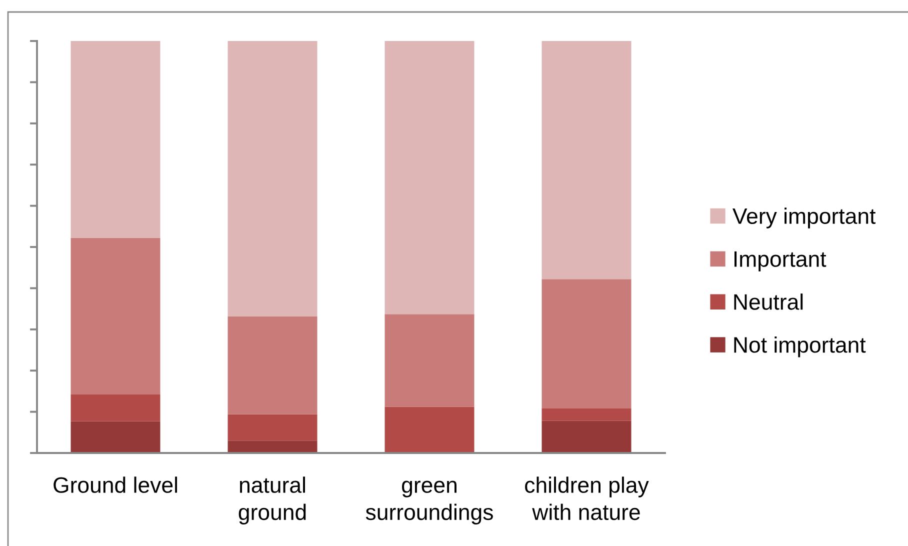  I want to click on x-tick-label: Ground level, so click(116, 484).